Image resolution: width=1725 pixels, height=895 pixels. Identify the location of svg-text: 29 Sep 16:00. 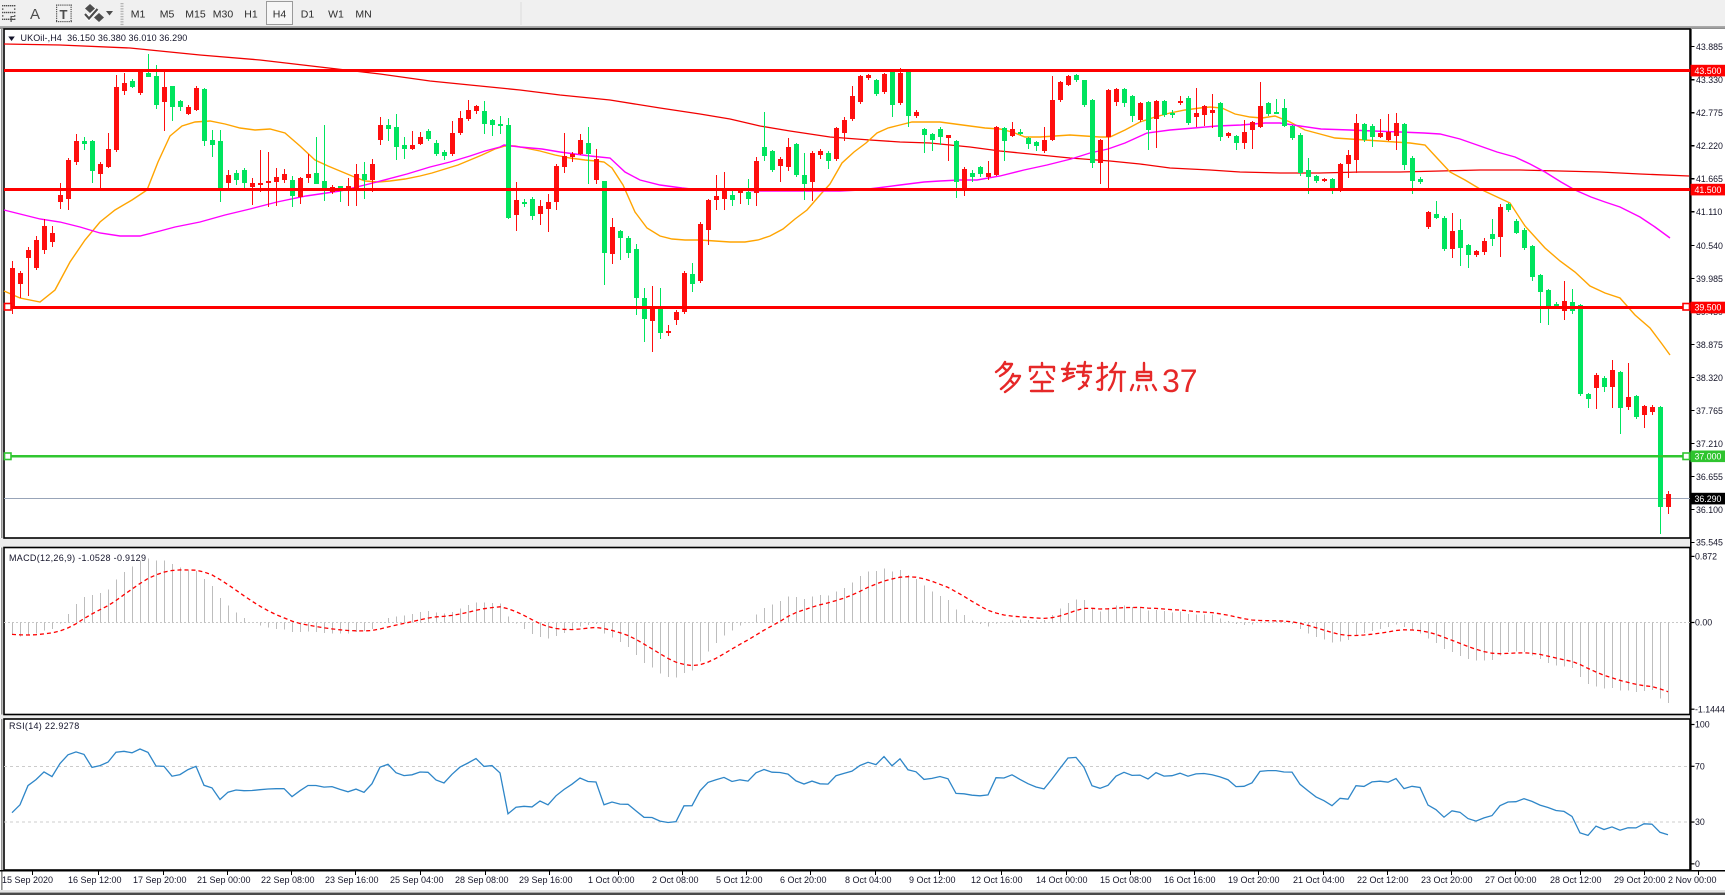
(546, 880).